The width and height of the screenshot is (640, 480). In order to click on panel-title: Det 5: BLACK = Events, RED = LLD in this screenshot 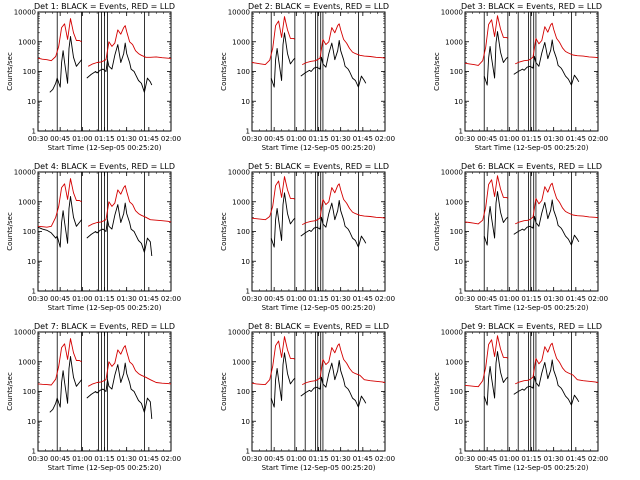, I will do `click(318, 166)`.